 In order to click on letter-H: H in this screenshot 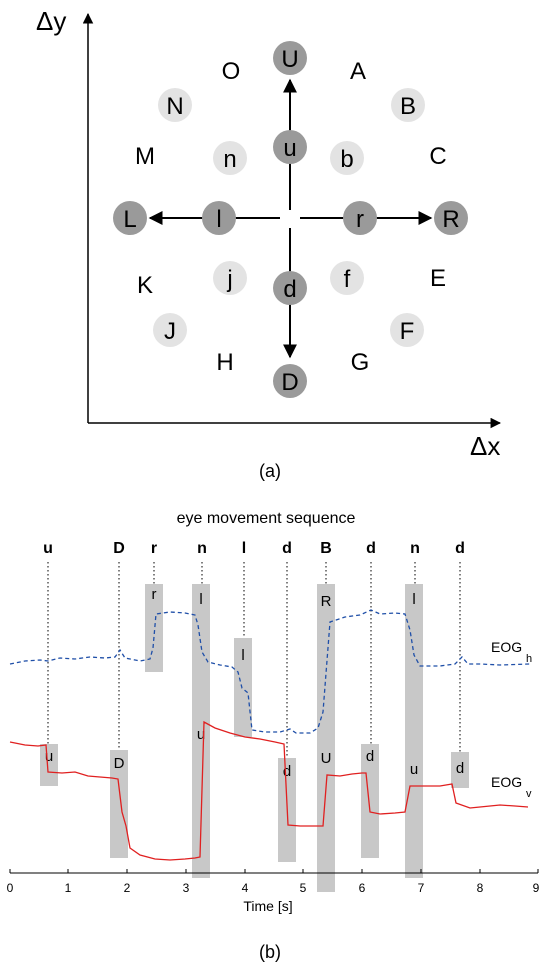, I will do `click(224, 362)`.